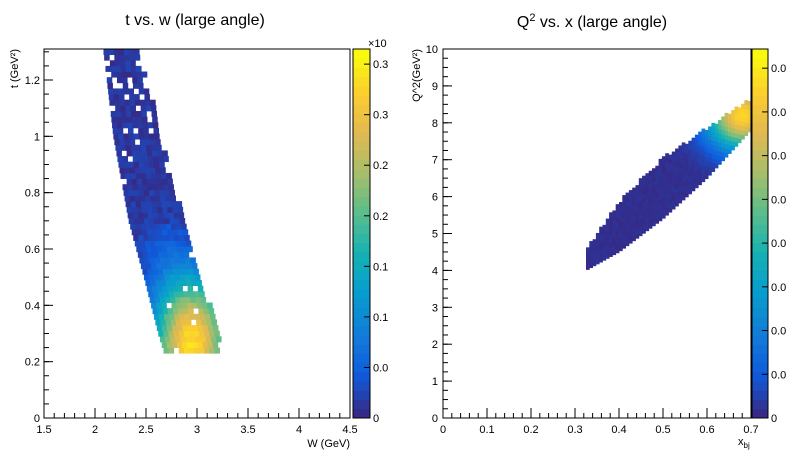 The height and width of the screenshot is (471, 798). Describe the element at coordinates (195, 20) in the screenshot. I see `title-t-vs-w: t vs. w (large angle)` at that location.